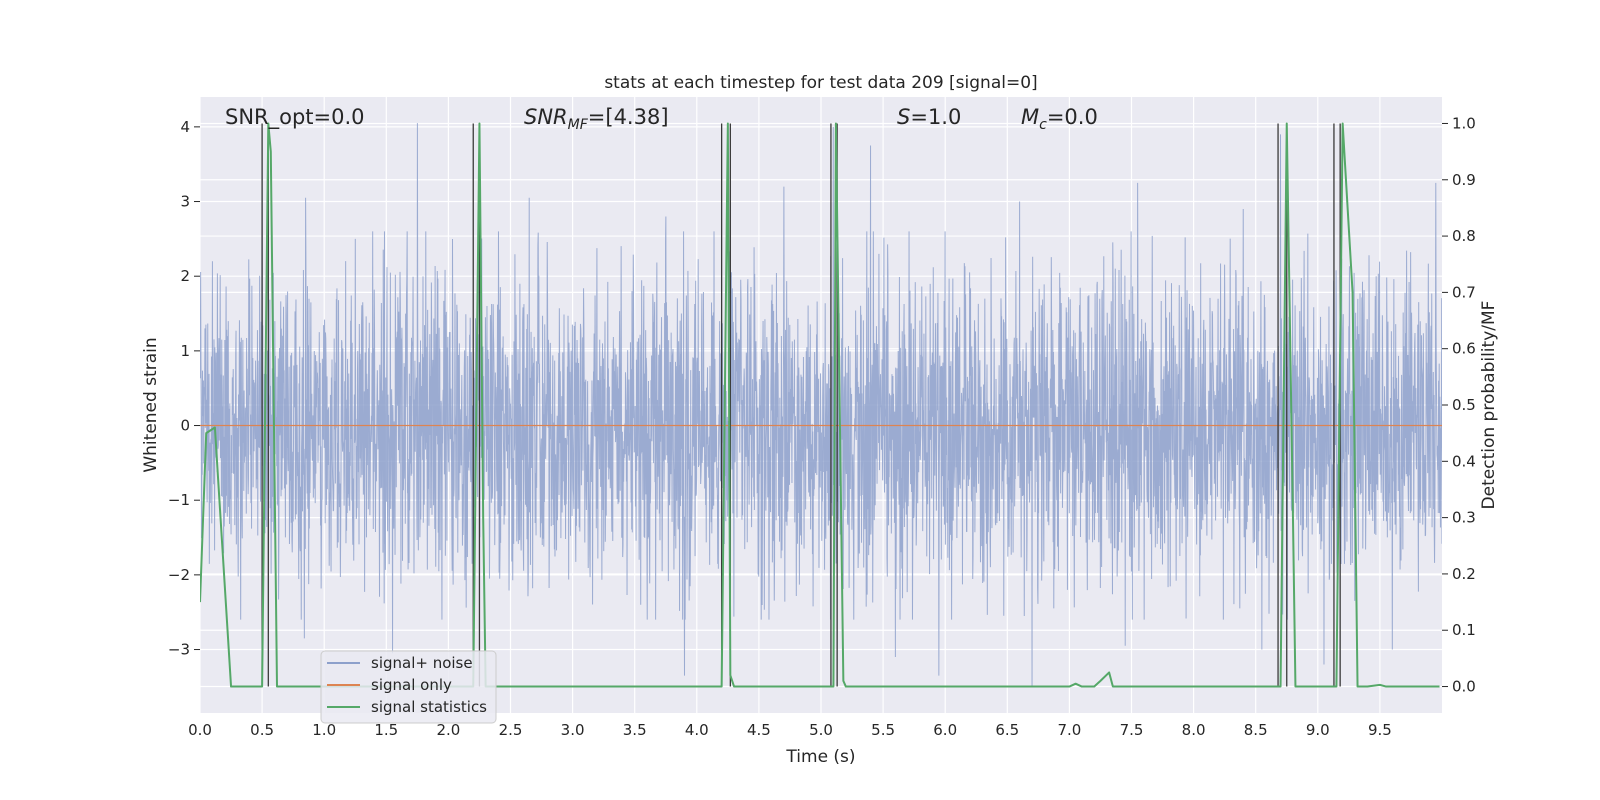 This screenshot has height=800, width=1600. What do you see at coordinates (185, 276) in the screenshot?
I see `y-tick-label: 2` at bounding box center [185, 276].